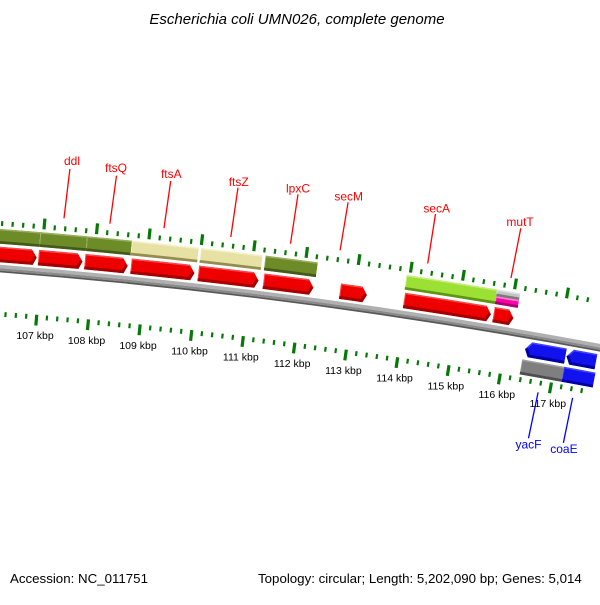 This screenshot has width=600, height=605. What do you see at coordinates (239, 182) in the screenshot?
I see `svg-text: ftsZ` at bounding box center [239, 182].